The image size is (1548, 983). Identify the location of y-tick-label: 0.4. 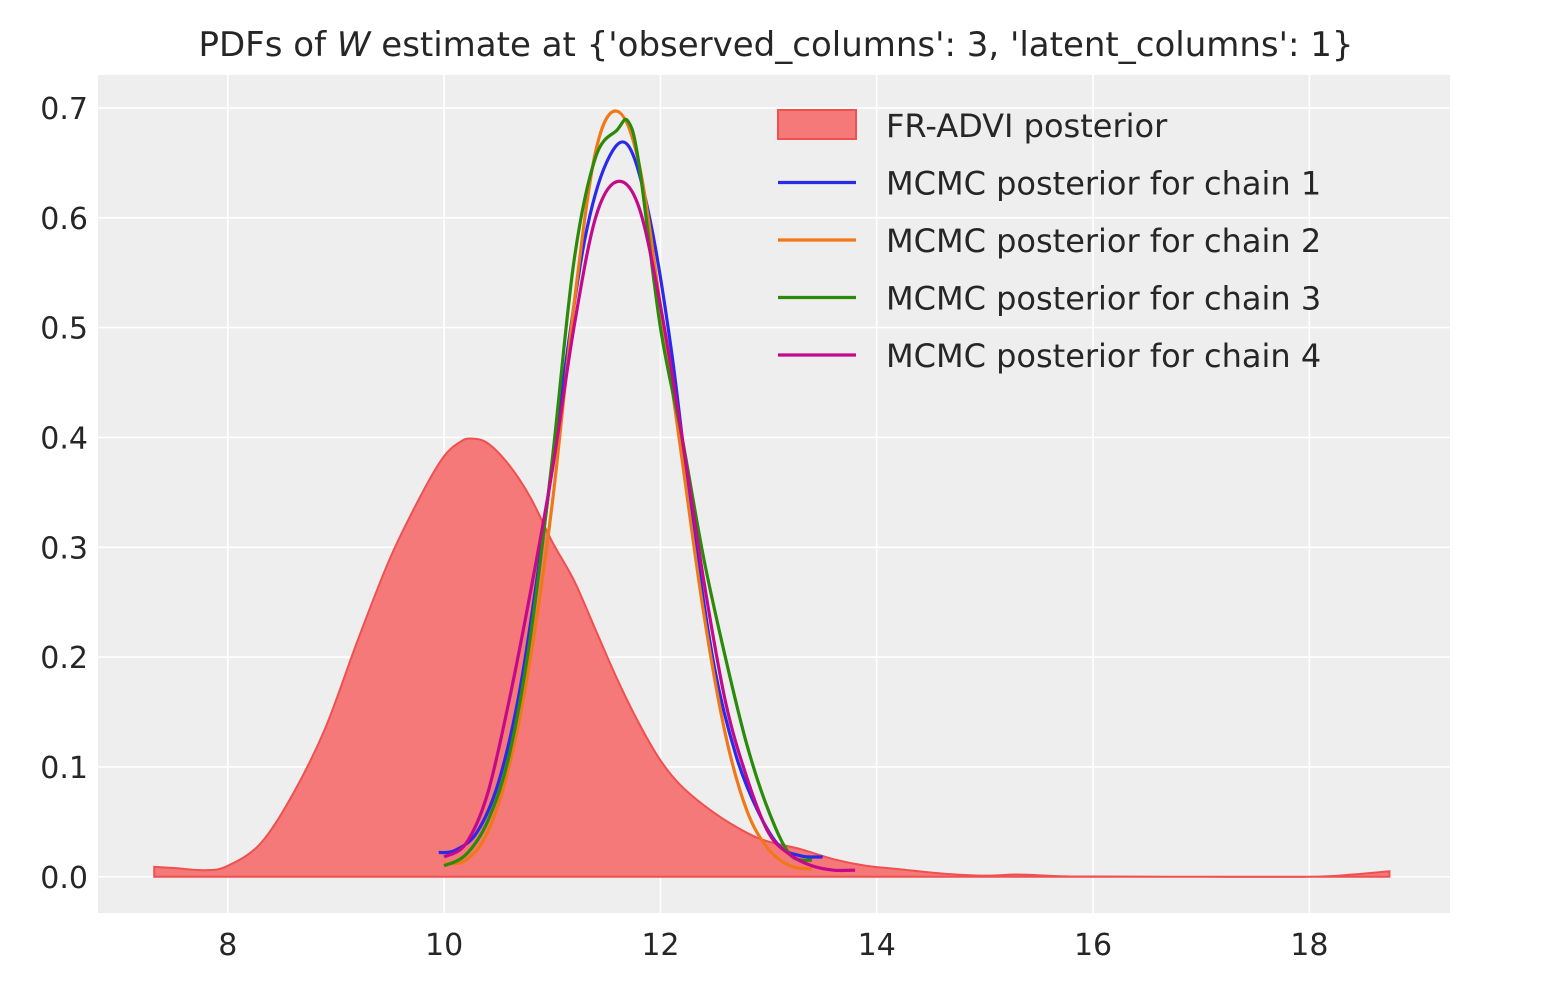
(64, 438).